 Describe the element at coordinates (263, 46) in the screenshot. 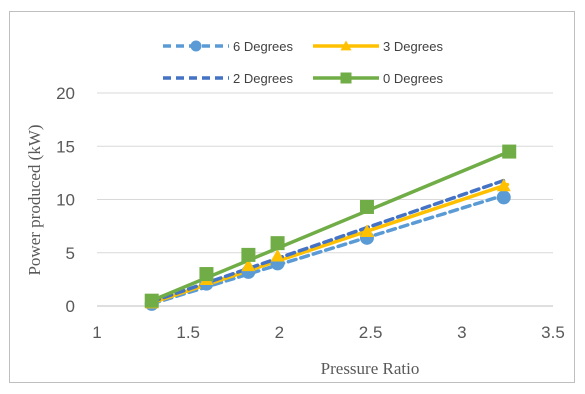

I see `legend-label: 6 Degrees` at that location.